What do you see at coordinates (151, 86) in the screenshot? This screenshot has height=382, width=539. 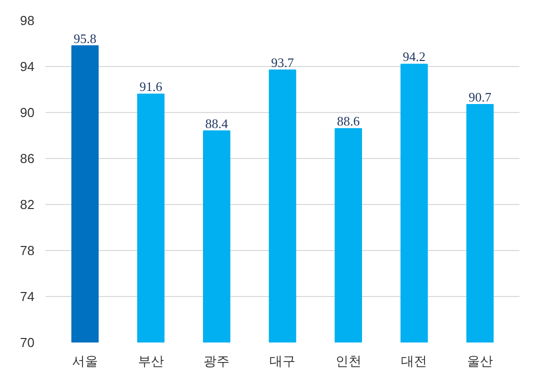 I see `data-label: 91.6` at bounding box center [151, 86].